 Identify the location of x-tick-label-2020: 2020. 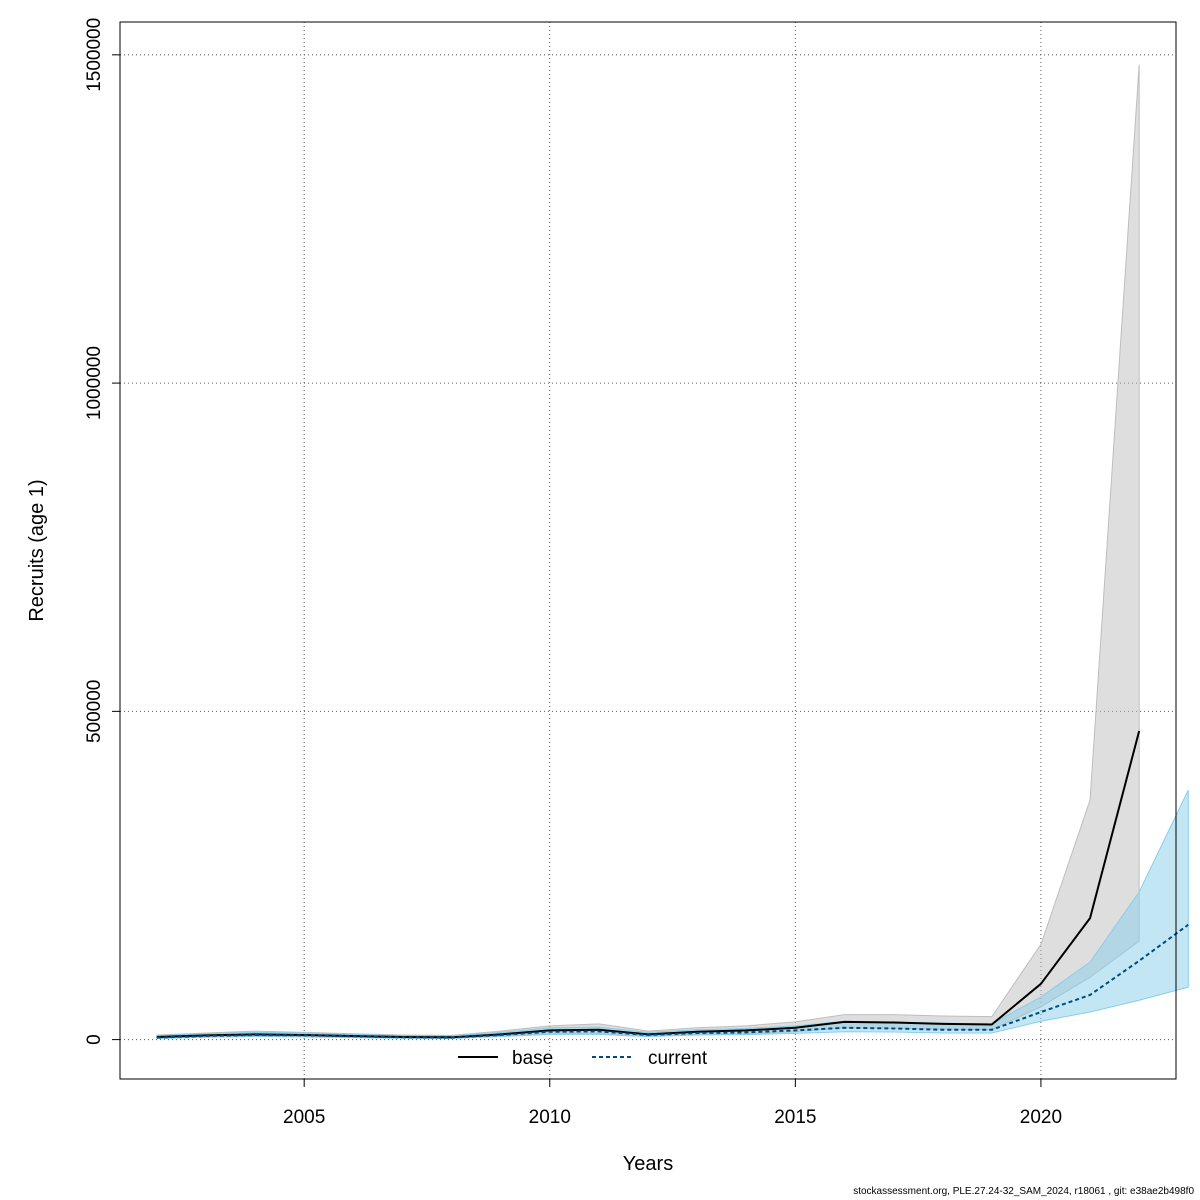
(1041, 1117).